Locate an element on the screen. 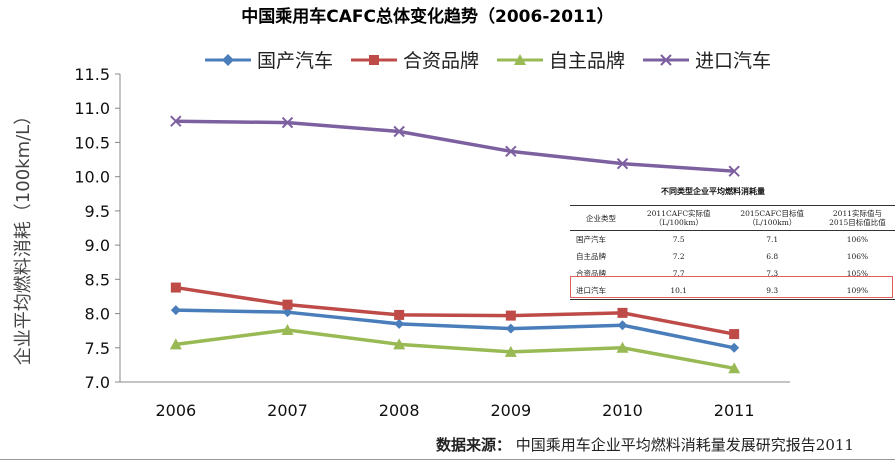 Image resolution: width=895 pixels, height=464 pixels. y-tick-label: 10.0 is located at coordinates (92, 177).